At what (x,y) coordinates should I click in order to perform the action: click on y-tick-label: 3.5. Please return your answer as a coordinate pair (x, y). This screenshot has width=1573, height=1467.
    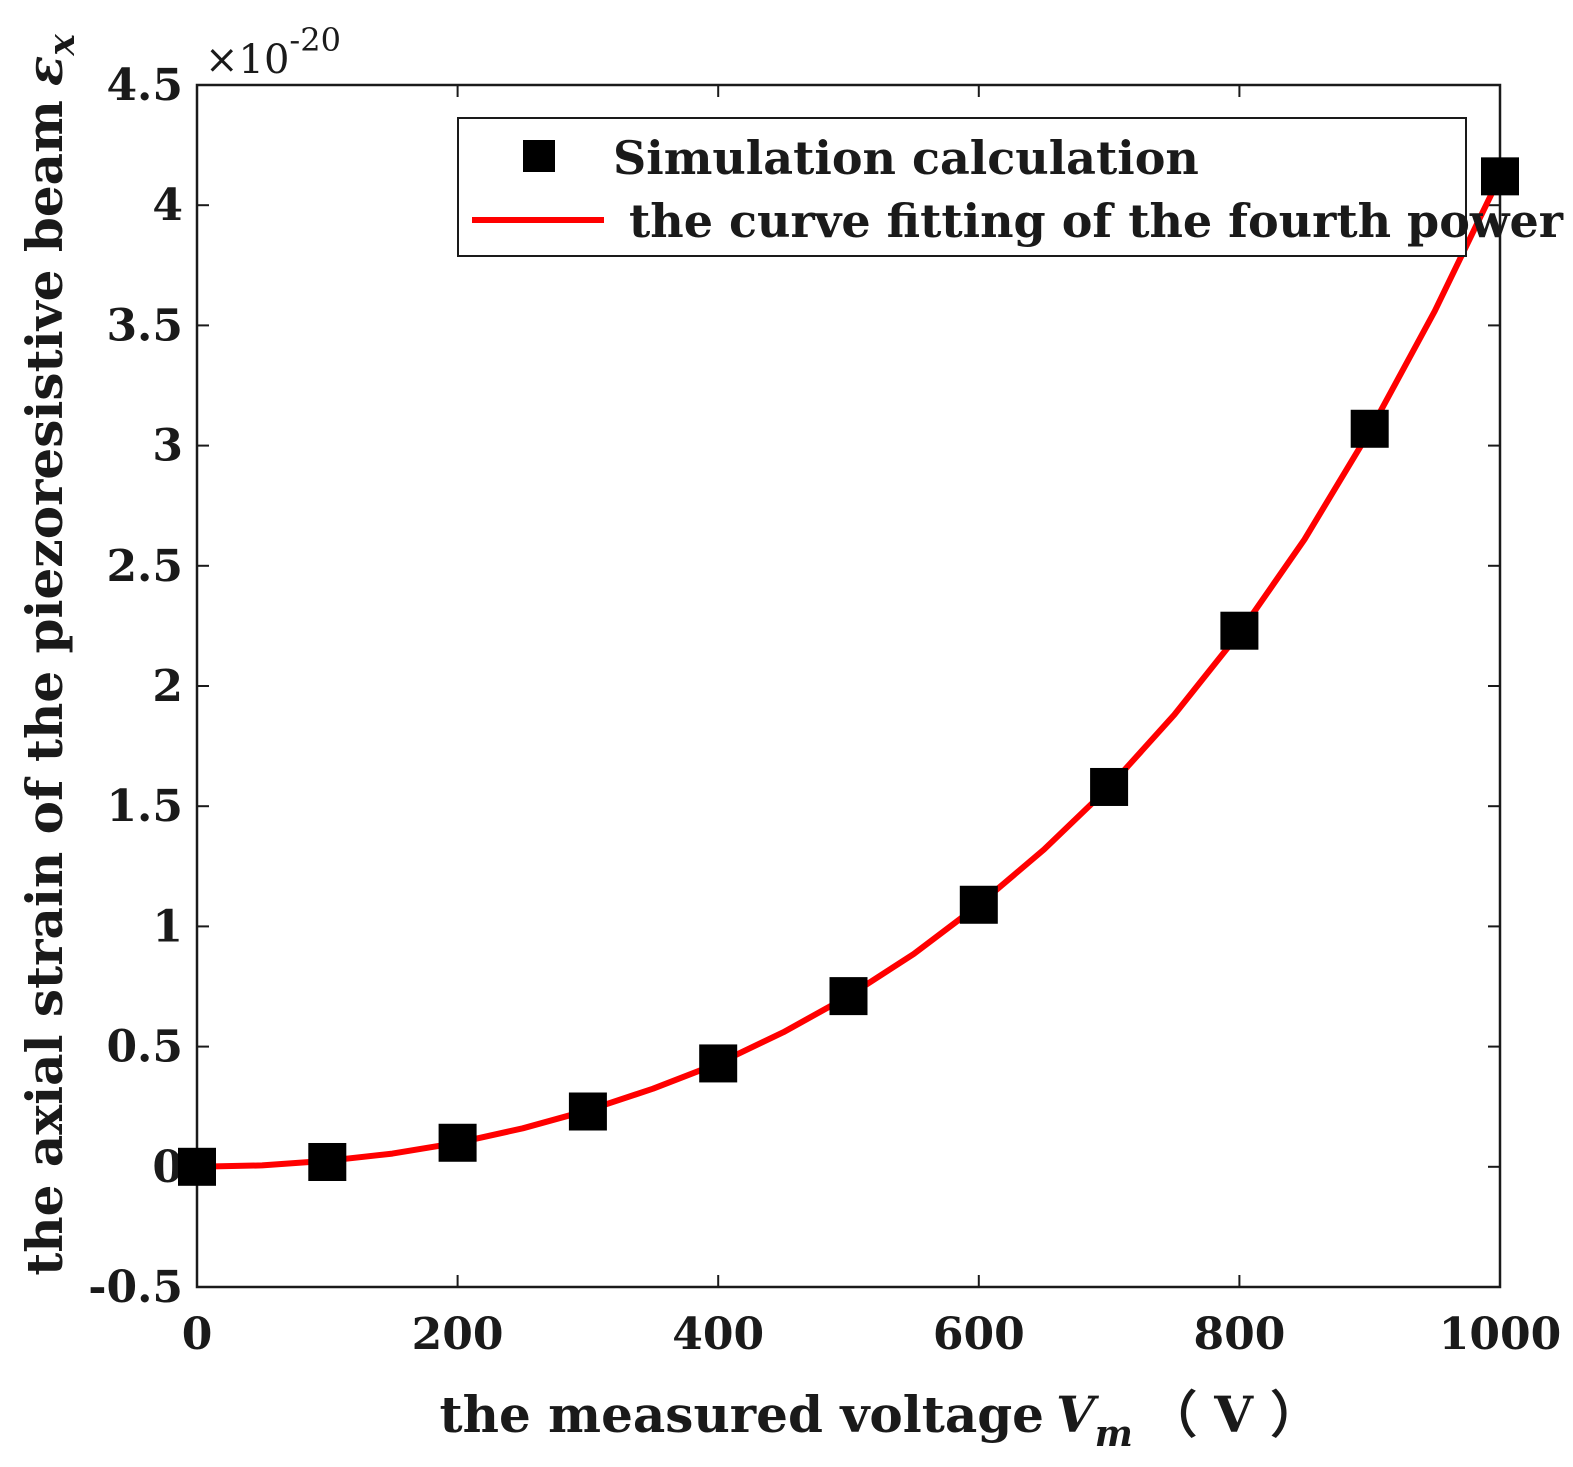
    Looking at the image, I should click on (144, 325).